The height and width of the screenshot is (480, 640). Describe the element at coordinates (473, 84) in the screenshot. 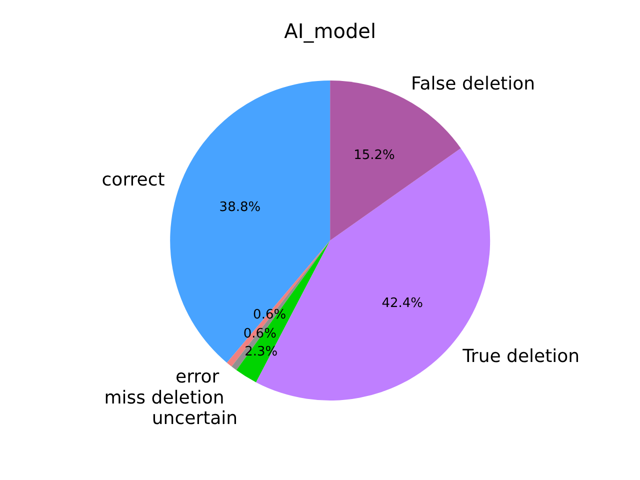

I see `slice-label: False deletion` at that location.